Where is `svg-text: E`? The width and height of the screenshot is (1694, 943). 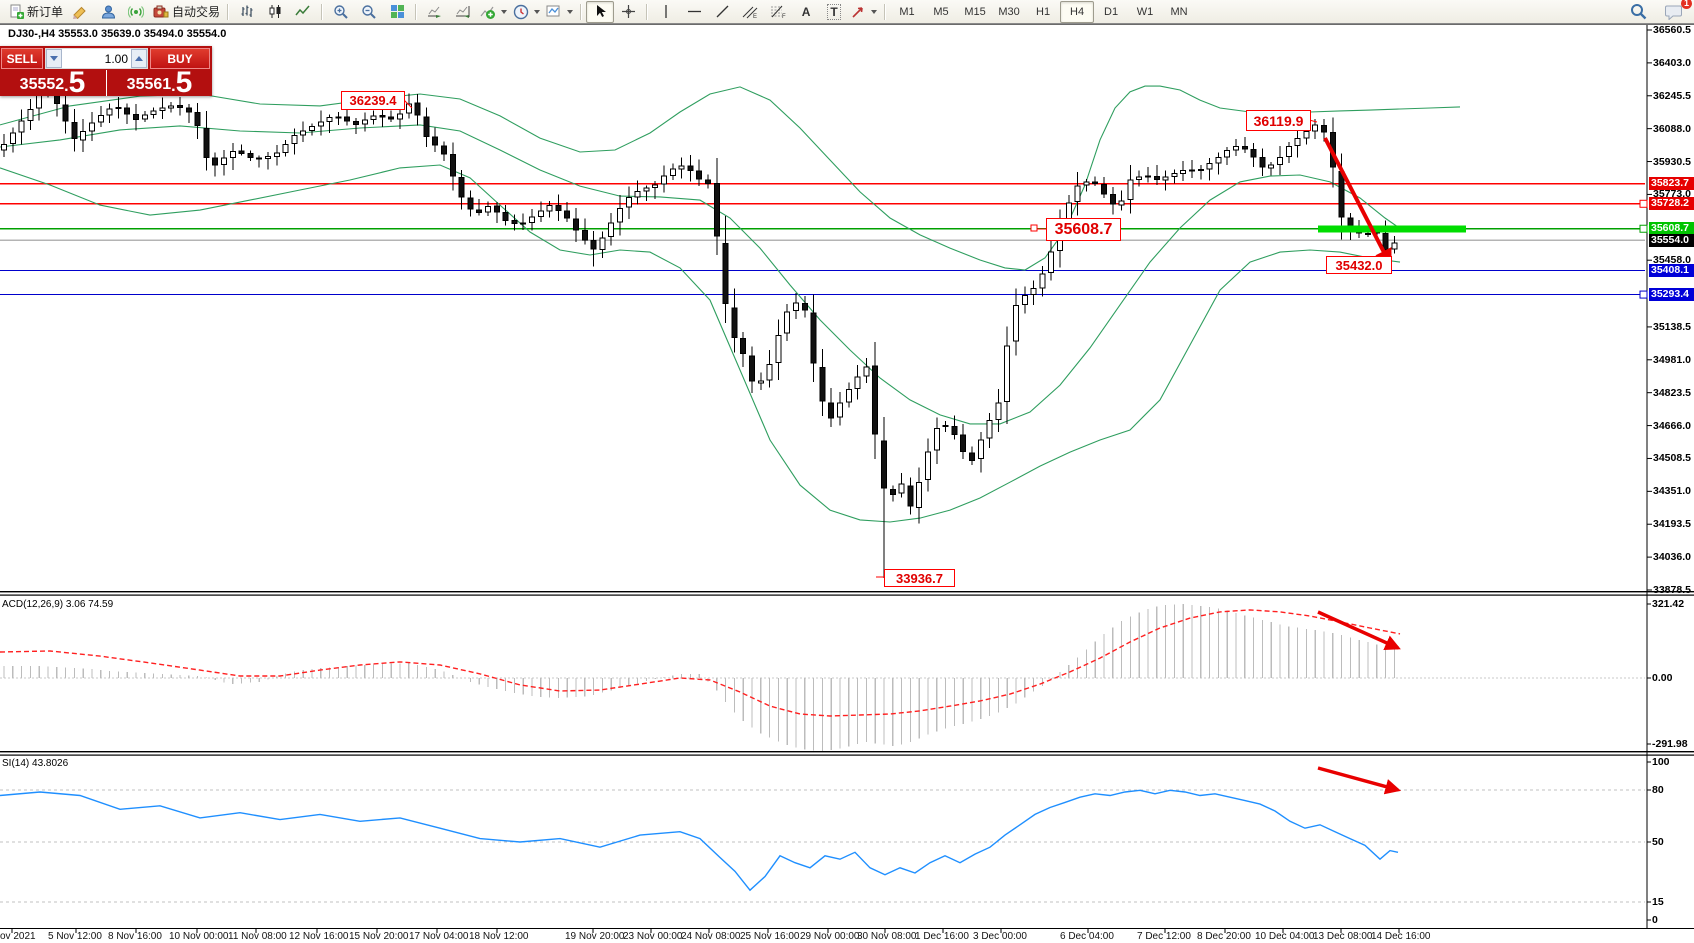 svg-text: E is located at coordinates (755, 16).